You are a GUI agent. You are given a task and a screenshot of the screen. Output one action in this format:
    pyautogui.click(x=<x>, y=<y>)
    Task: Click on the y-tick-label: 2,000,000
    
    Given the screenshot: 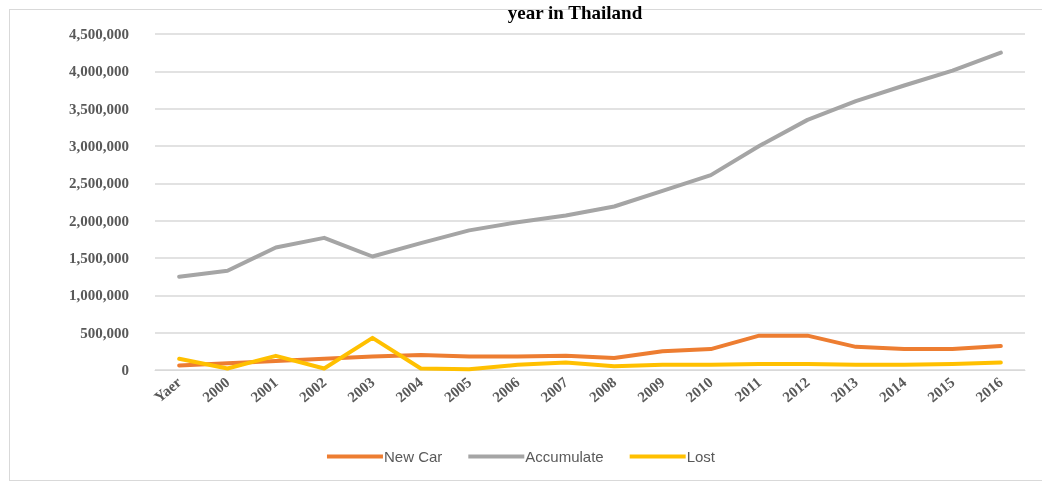 What is the action you would take?
    pyautogui.click(x=99, y=220)
    